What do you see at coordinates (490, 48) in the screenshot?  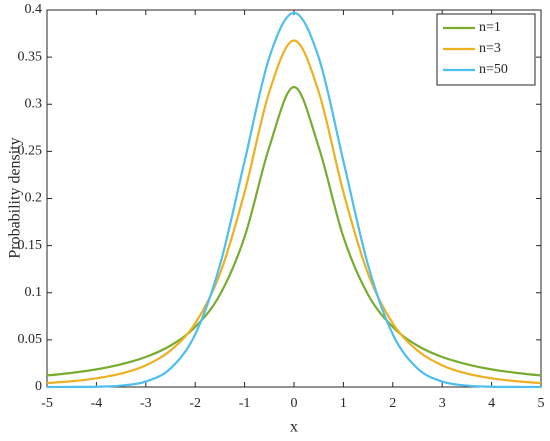 I see `legend-label: n=3` at bounding box center [490, 48].